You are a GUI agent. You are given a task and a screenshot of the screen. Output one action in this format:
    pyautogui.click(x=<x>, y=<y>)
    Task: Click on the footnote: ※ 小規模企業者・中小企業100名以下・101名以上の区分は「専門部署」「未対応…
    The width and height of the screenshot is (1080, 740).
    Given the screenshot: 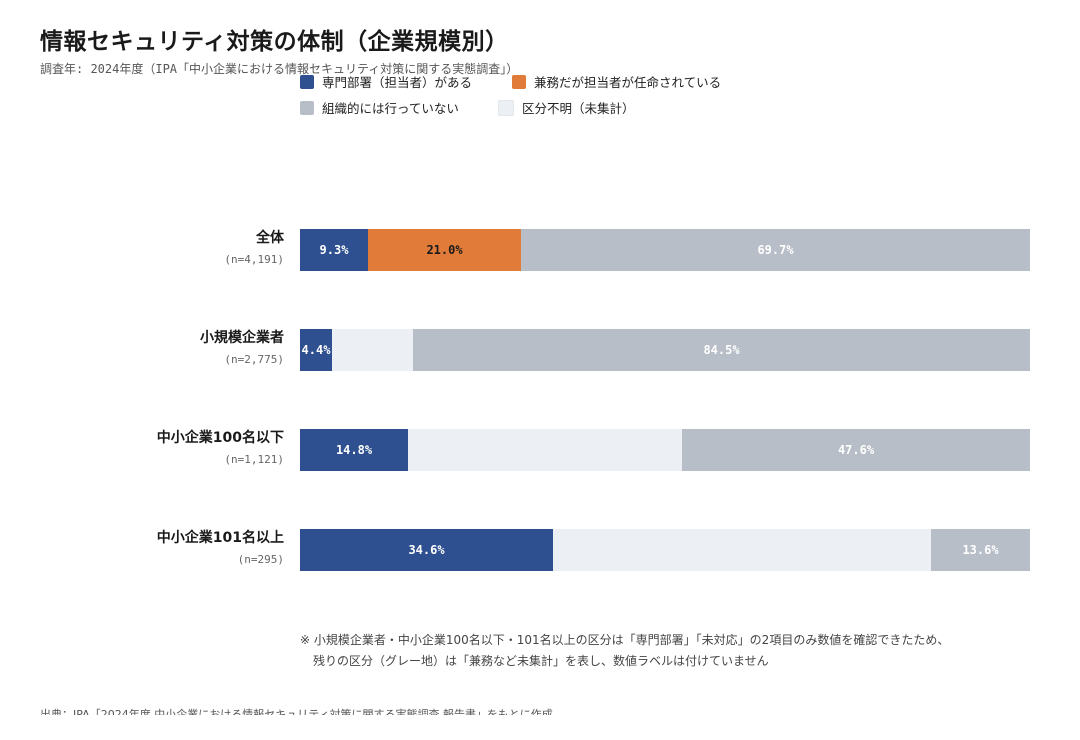 What is the action you would take?
    pyautogui.click(x=624, y=651)
    